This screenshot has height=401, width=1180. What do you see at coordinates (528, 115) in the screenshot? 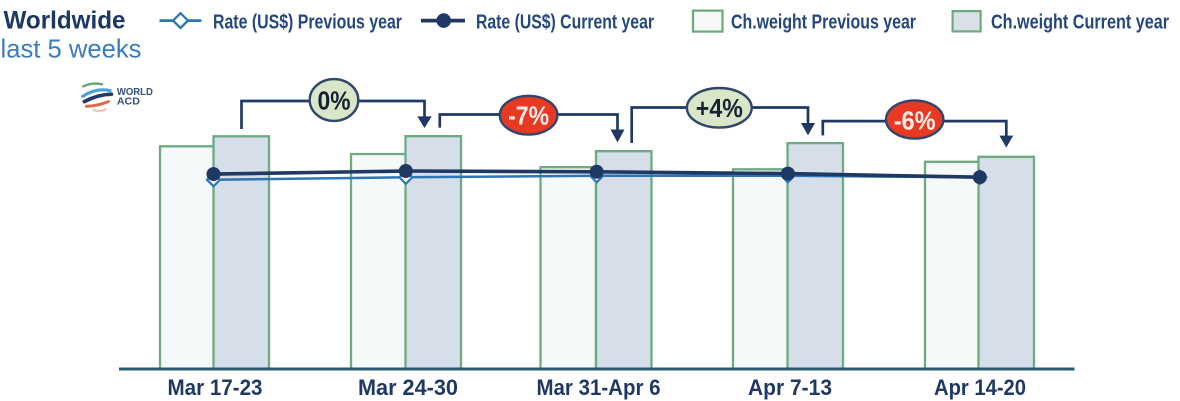
I see `svg-text: -7%` at bounding box center [528, 115].